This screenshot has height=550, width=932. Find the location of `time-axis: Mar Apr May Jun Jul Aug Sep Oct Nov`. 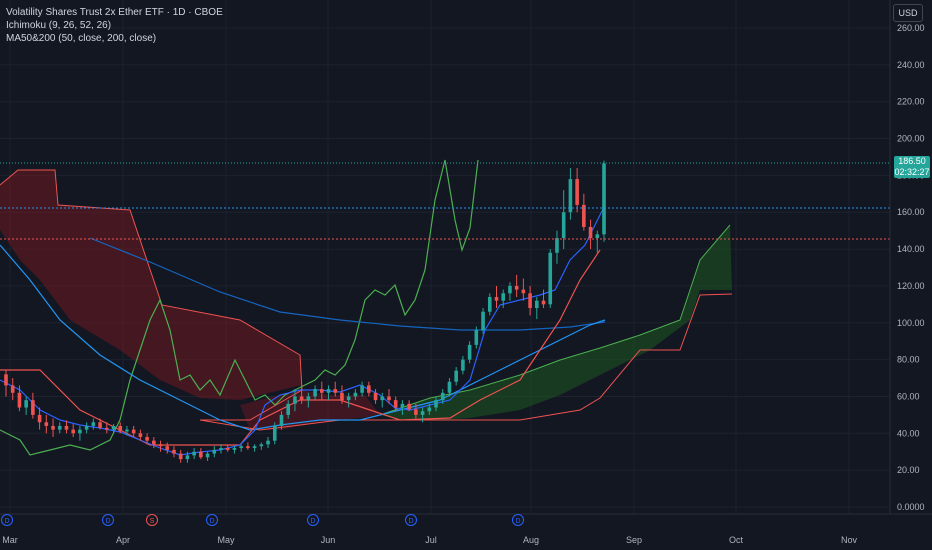

time-axis: Mar Apr May Jun Jul Aug Sep Oct Nov is located at coordinates (466, 531).